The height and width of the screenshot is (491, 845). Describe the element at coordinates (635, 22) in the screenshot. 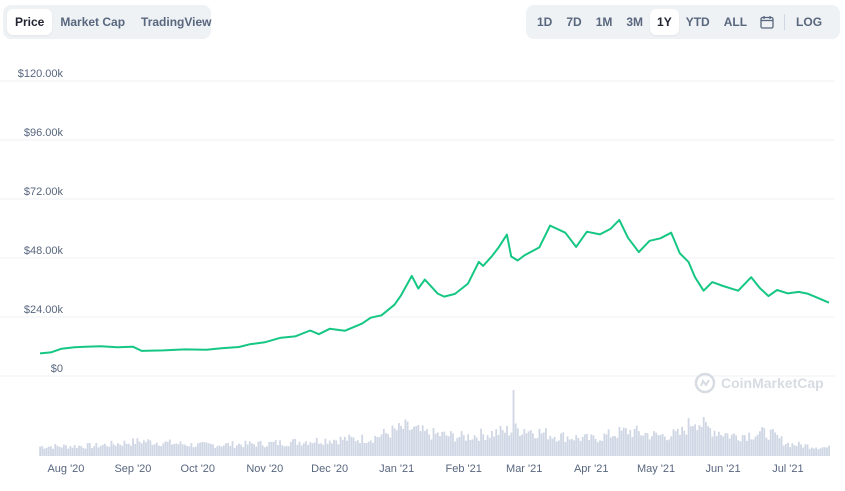

I see `range-3m: 3M` at that location.